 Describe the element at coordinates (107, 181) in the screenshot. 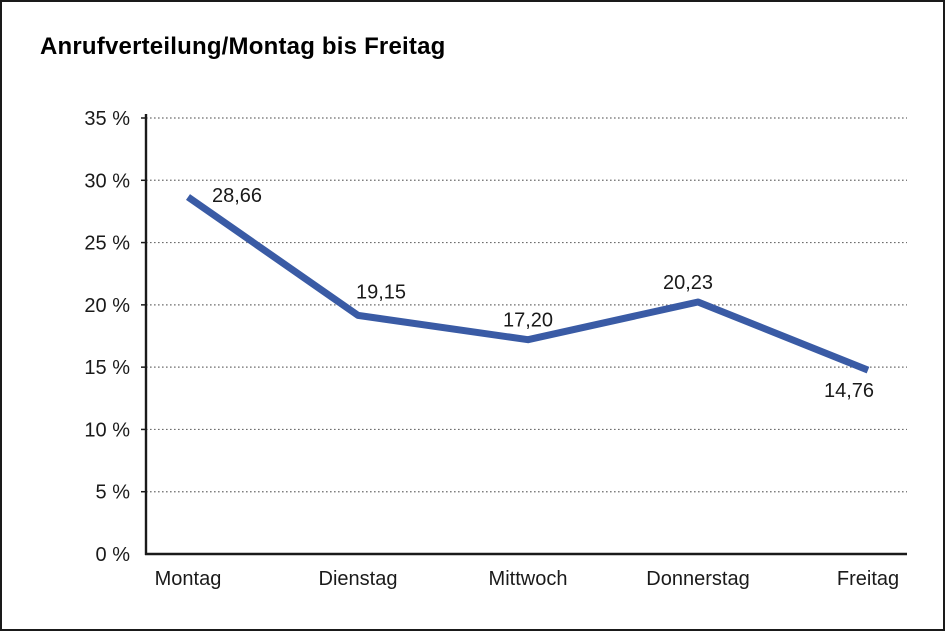

I see `y-tick-label: 30 %` at that location.